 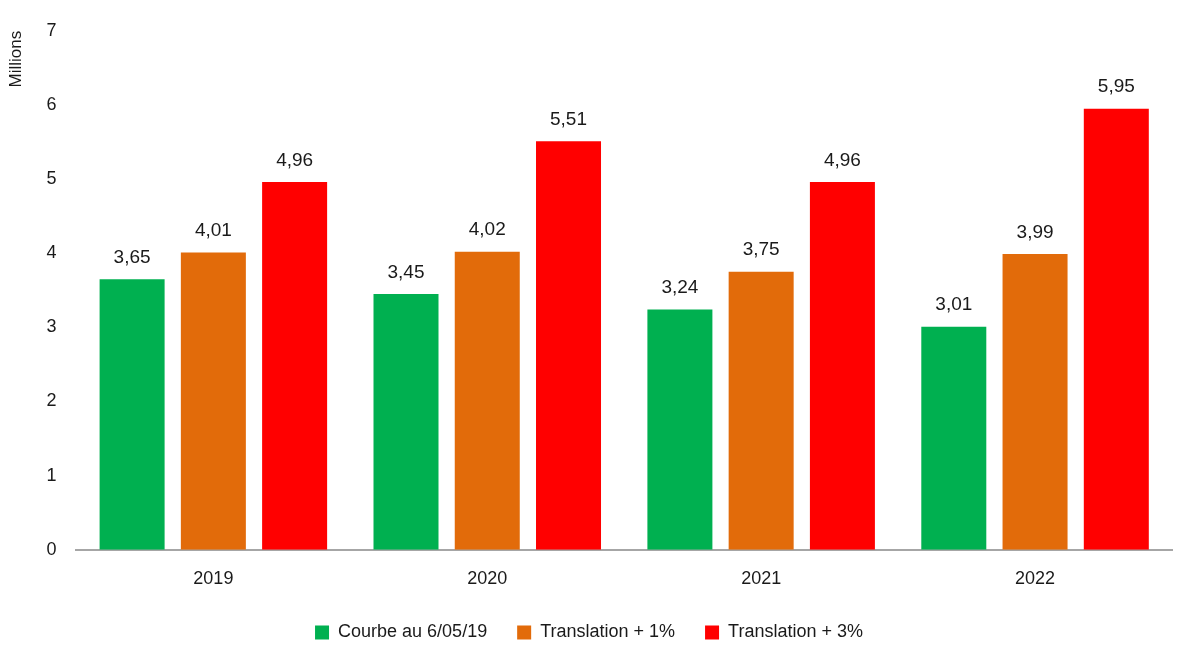 What do you see at coordinates (954, 304) in the screenshot?
I see `data-label: 3,01` at bounding box center [954, 304].